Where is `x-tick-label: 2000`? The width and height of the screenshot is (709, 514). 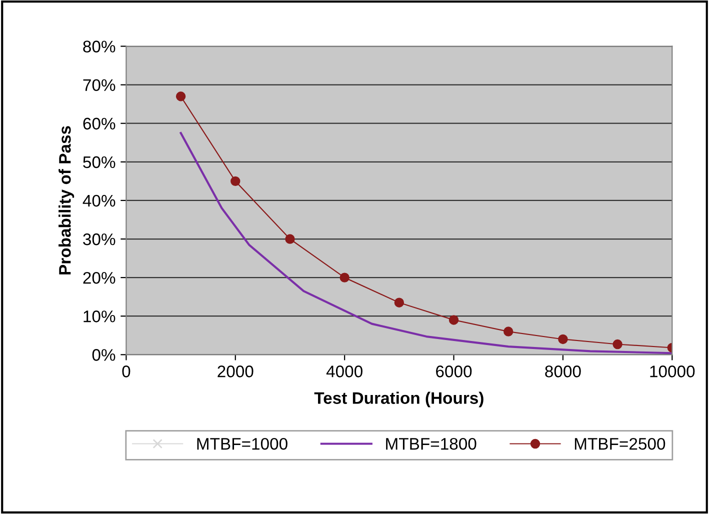 x-tick-label: 2000 is located at coordinates (236, 372).